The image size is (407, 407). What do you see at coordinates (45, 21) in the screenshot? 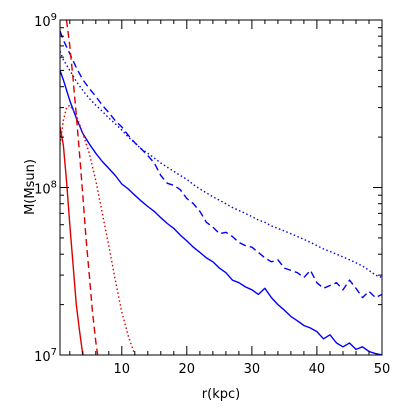
I see `y-tick-label: 10⁹` at bounding box center [45, 21].